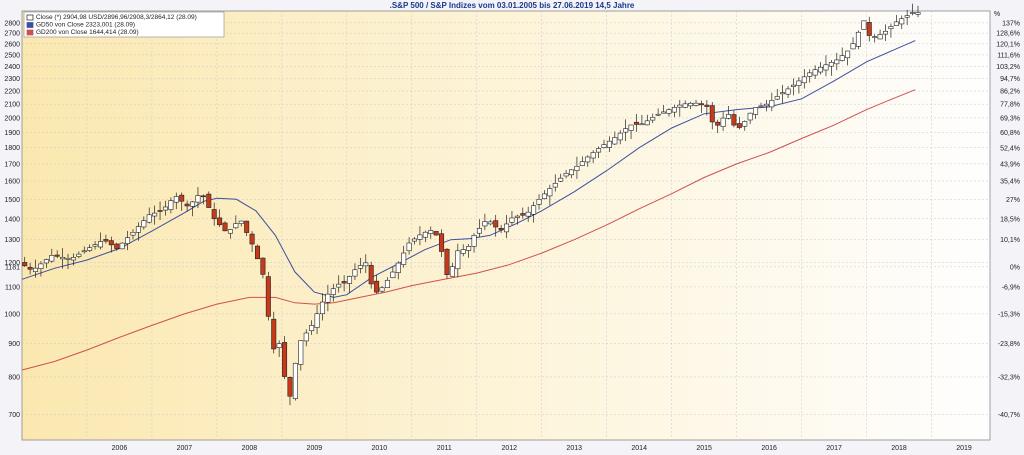  I want to click on x-tick-label: 2014, so click(639, 448).